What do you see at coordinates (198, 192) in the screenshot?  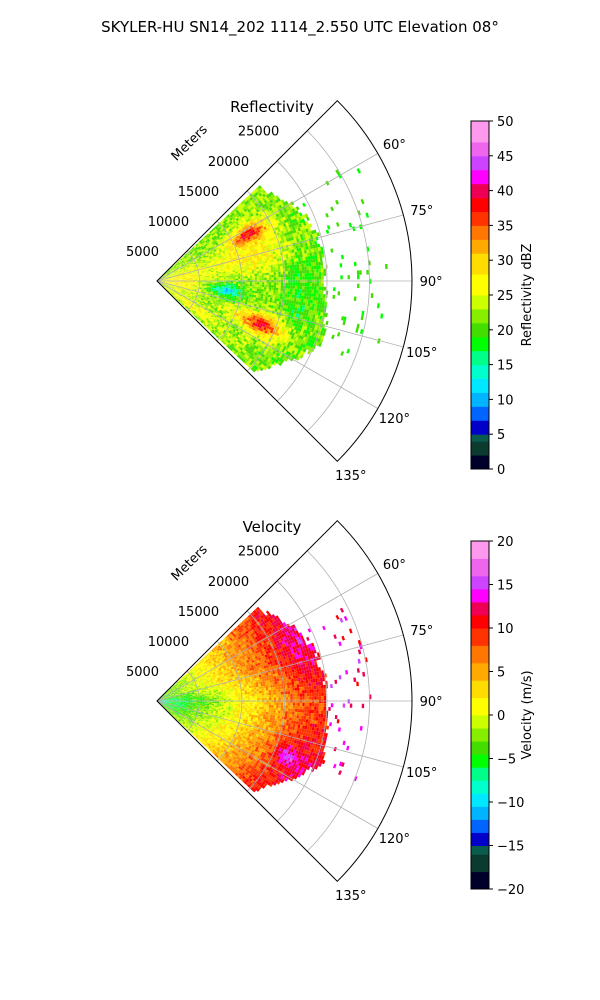 I see `range-tick-label: 15000` at bounding box center [198, 192].